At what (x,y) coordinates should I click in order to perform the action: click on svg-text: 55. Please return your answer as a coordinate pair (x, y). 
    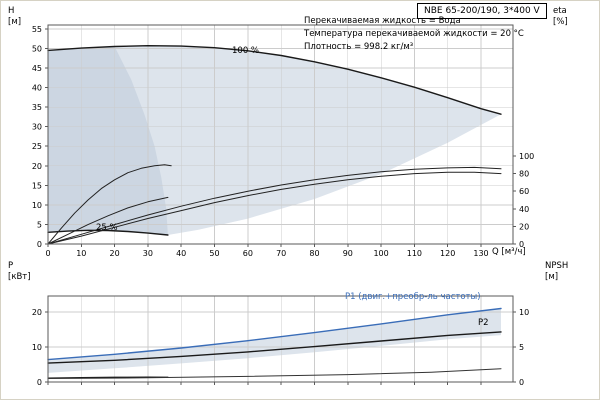
    Looking at the image, I should click on (37, 29).